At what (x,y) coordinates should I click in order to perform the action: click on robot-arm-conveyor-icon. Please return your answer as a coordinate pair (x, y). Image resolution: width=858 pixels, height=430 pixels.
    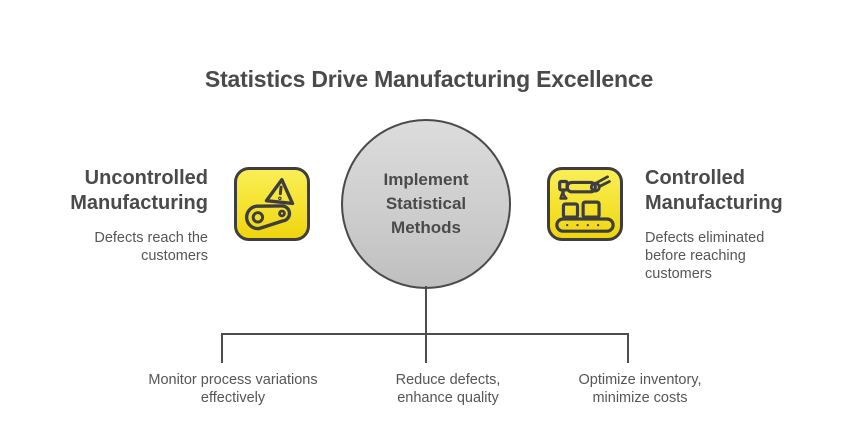
    Looking at the image, I should click on (585, 204).